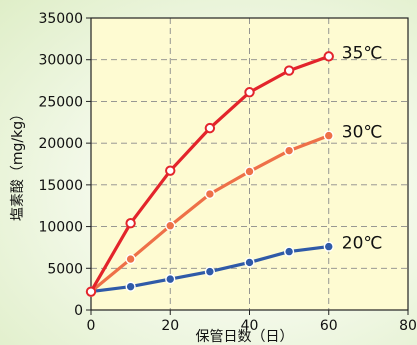  I want to click on x-tick-label: 60, so click(329, 326).